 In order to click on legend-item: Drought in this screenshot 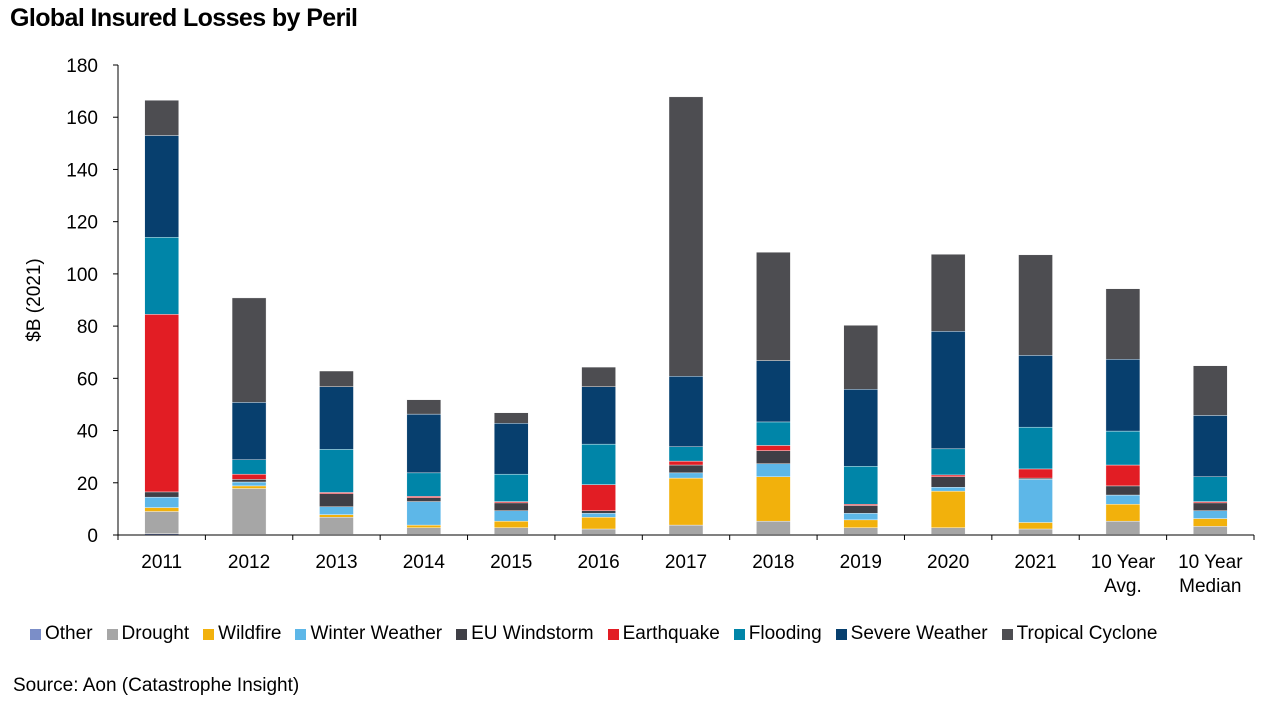, I will do `click(148, 634)`.